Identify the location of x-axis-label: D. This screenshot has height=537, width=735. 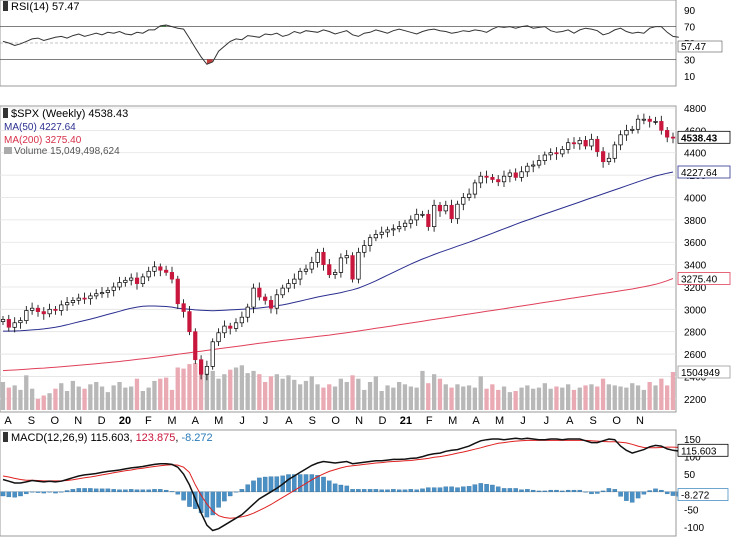
(383, 421).